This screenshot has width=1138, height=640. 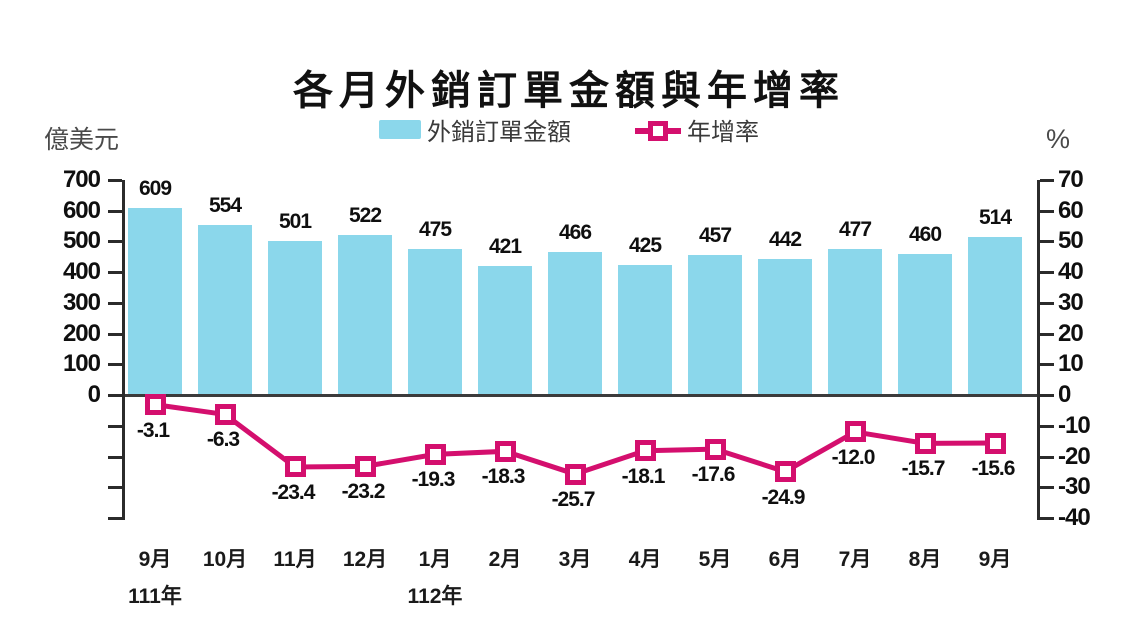 I want to click on legend-bar-label: 外銷訂單金額, so click(x=499, y=132).